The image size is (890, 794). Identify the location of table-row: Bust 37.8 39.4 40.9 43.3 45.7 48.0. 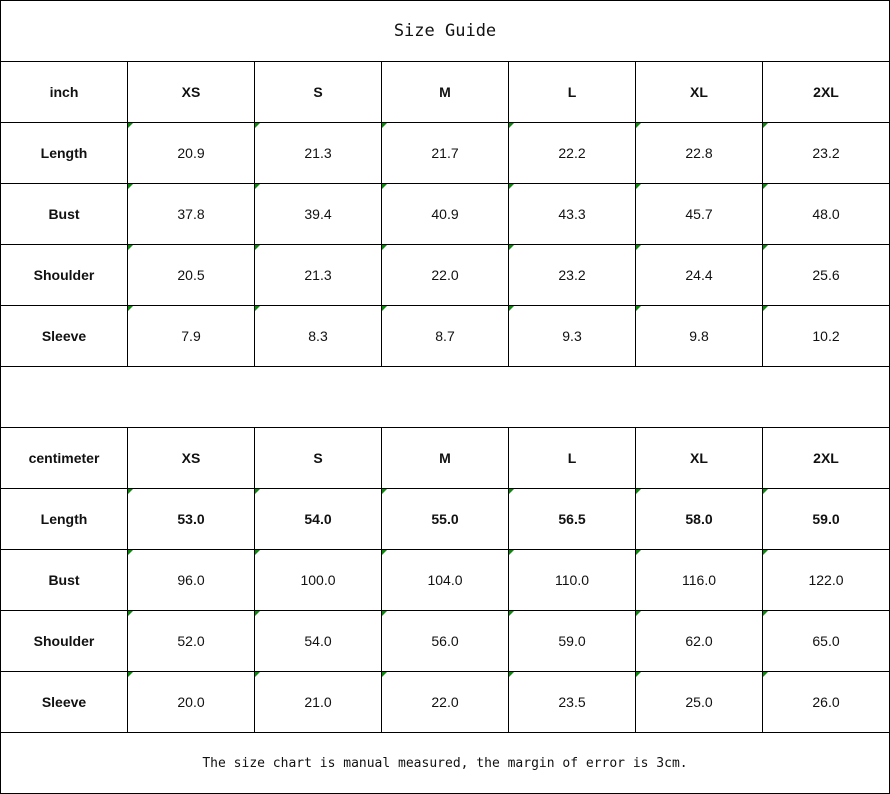
(445, 214).